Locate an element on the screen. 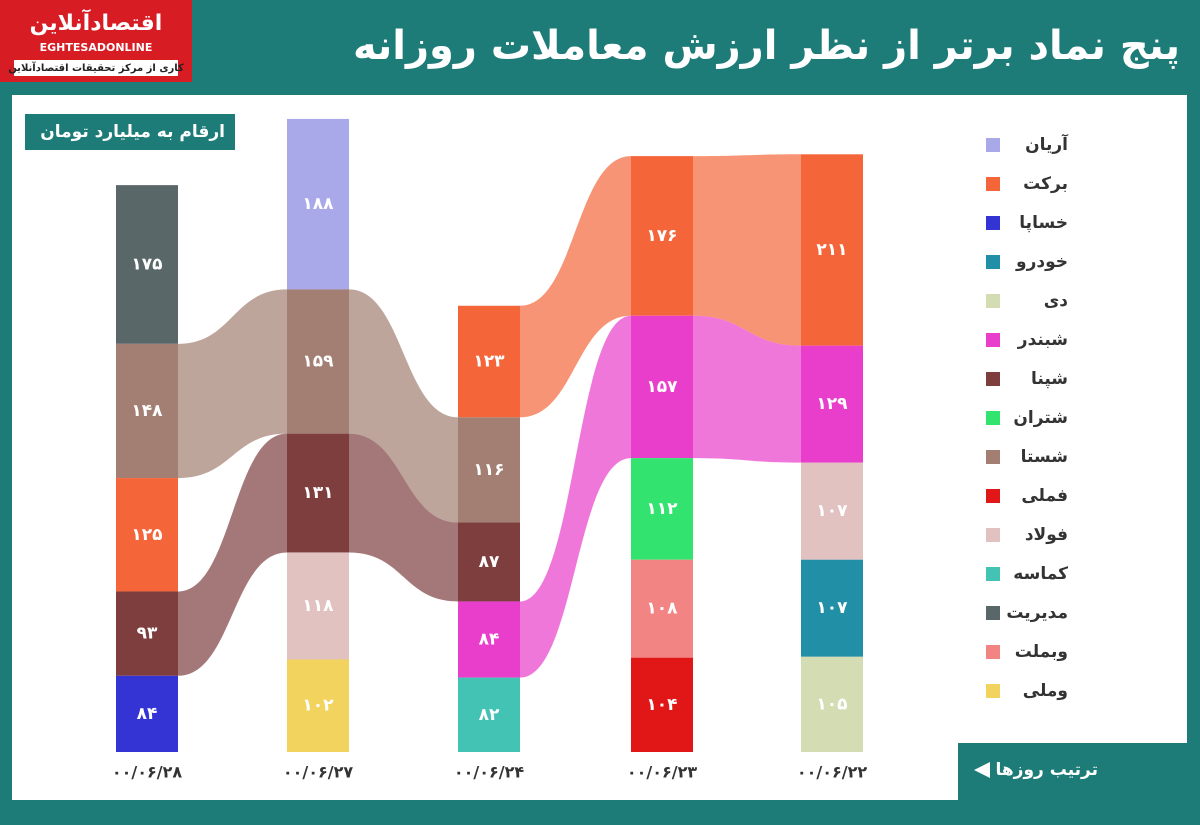 This screenshot has height=825, width=1200. value-label: ۱۷۵ is located at coordinates (146, 264).